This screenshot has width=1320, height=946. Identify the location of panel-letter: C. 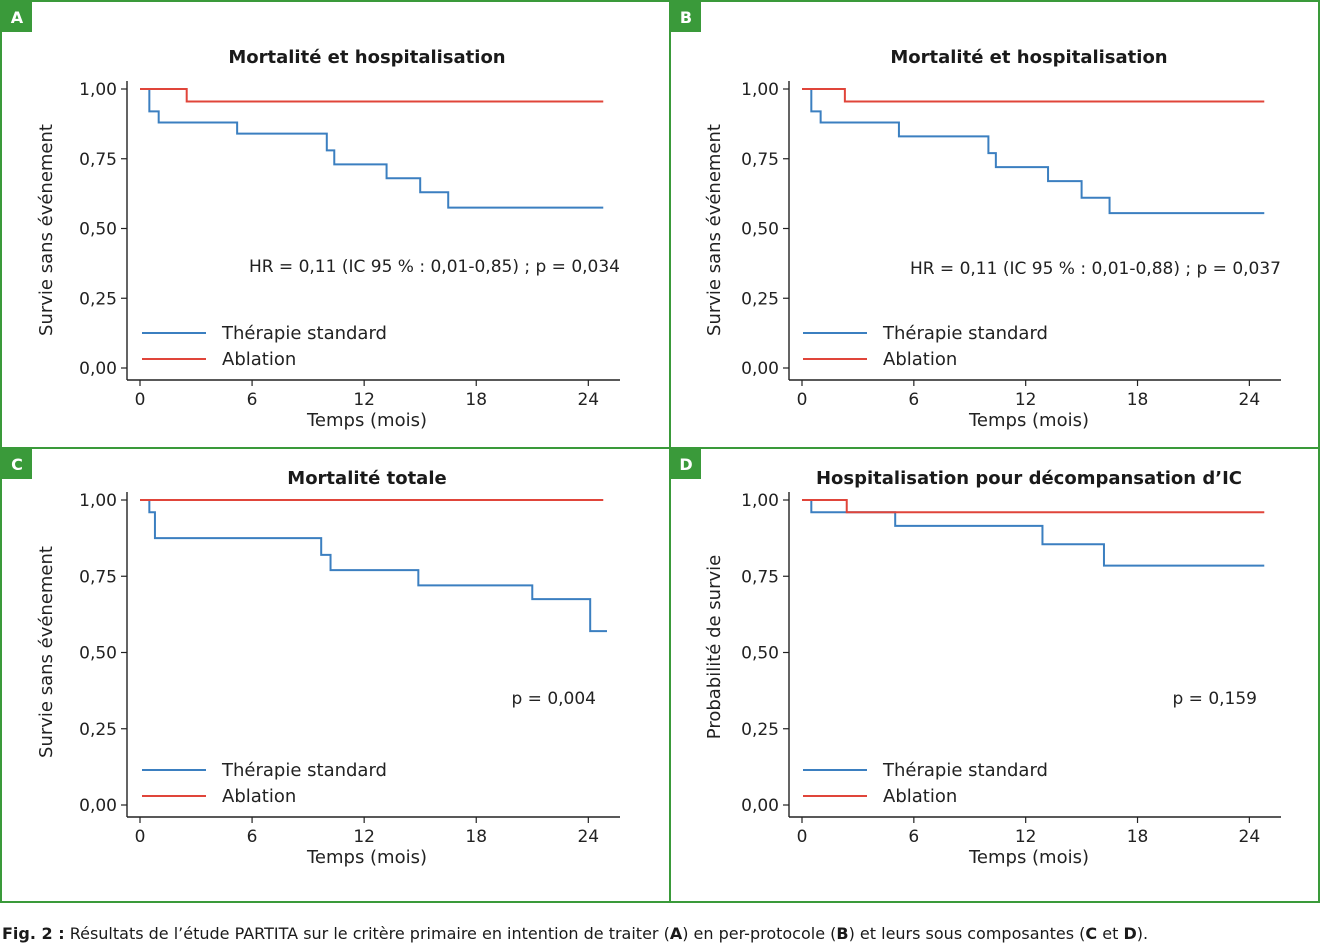
(17, 464).